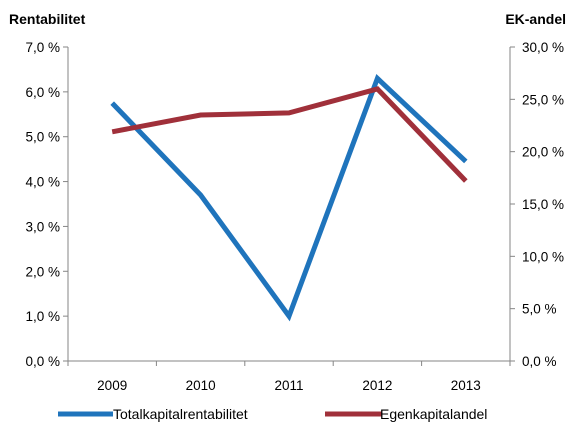 Image resolution: width=576 pixels, height=428 pixels. Describe the element at coordinates (535, 19) in the screenshot. I see `right-axis-title: EK-andel` at that location.